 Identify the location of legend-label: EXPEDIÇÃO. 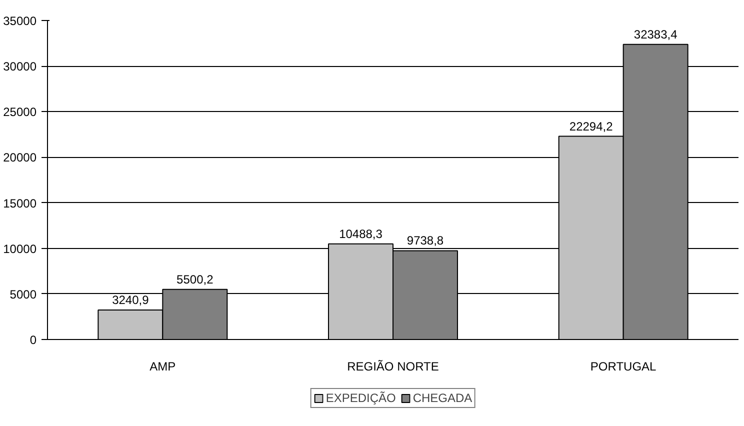
(361, 398).